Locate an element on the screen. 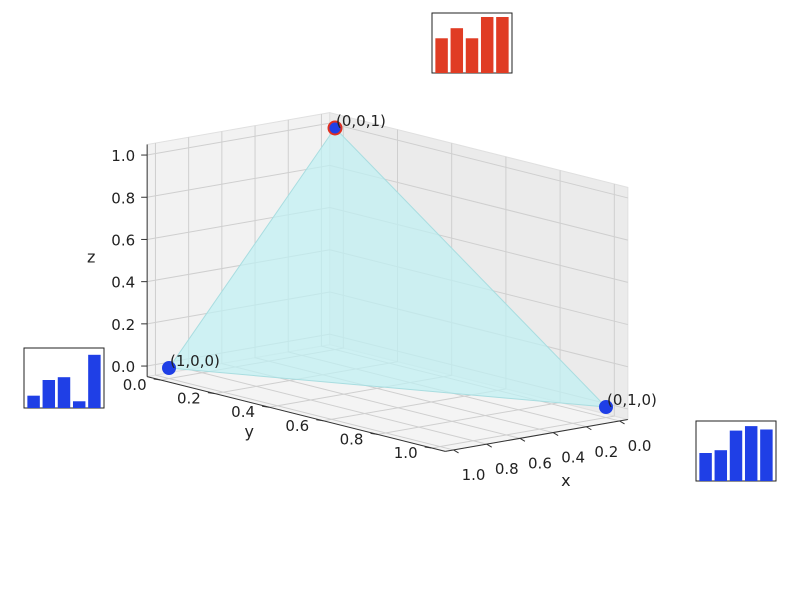 The height and width of the screenshot is (598, 788). z-tick-label-0: 0.0 is located at coordinates (123, 367).